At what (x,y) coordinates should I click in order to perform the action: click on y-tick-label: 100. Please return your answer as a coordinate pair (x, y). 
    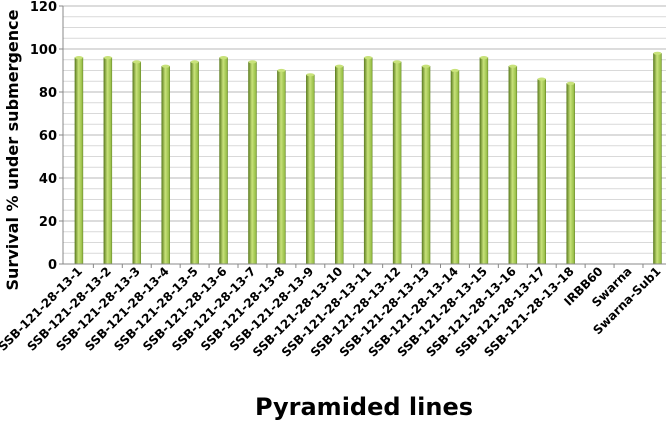
    Looking at the image, I should click on (43, 50).